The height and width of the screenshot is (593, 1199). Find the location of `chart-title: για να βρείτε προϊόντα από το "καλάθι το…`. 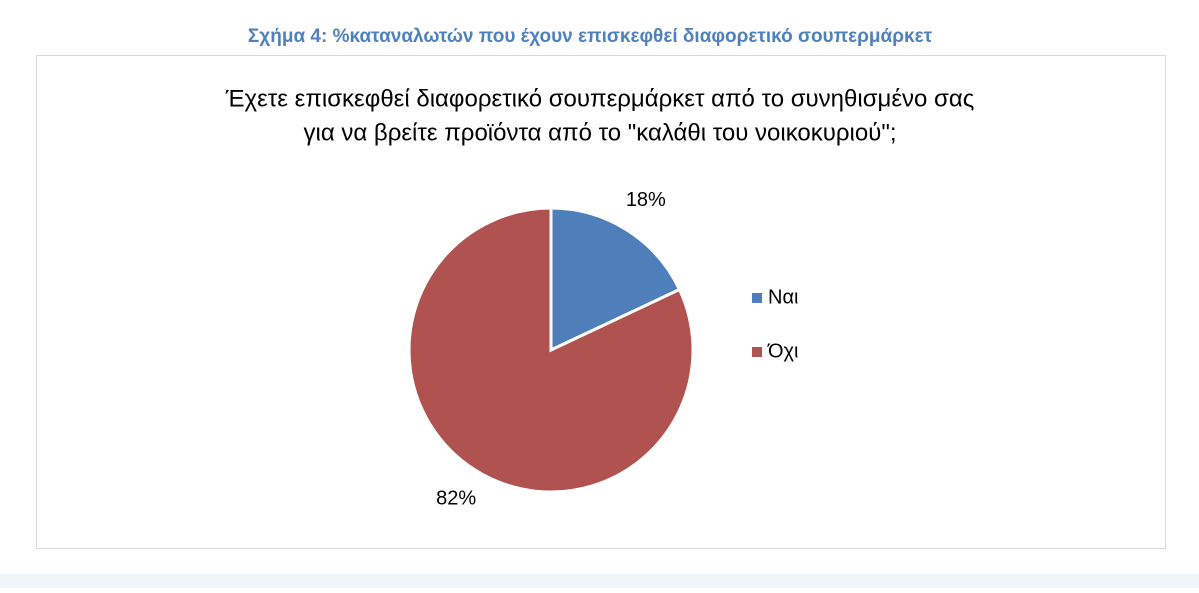

chart-title: για να βρείτε προϊόντα από το "καλάθι το… is located at coordinates (599, 132).